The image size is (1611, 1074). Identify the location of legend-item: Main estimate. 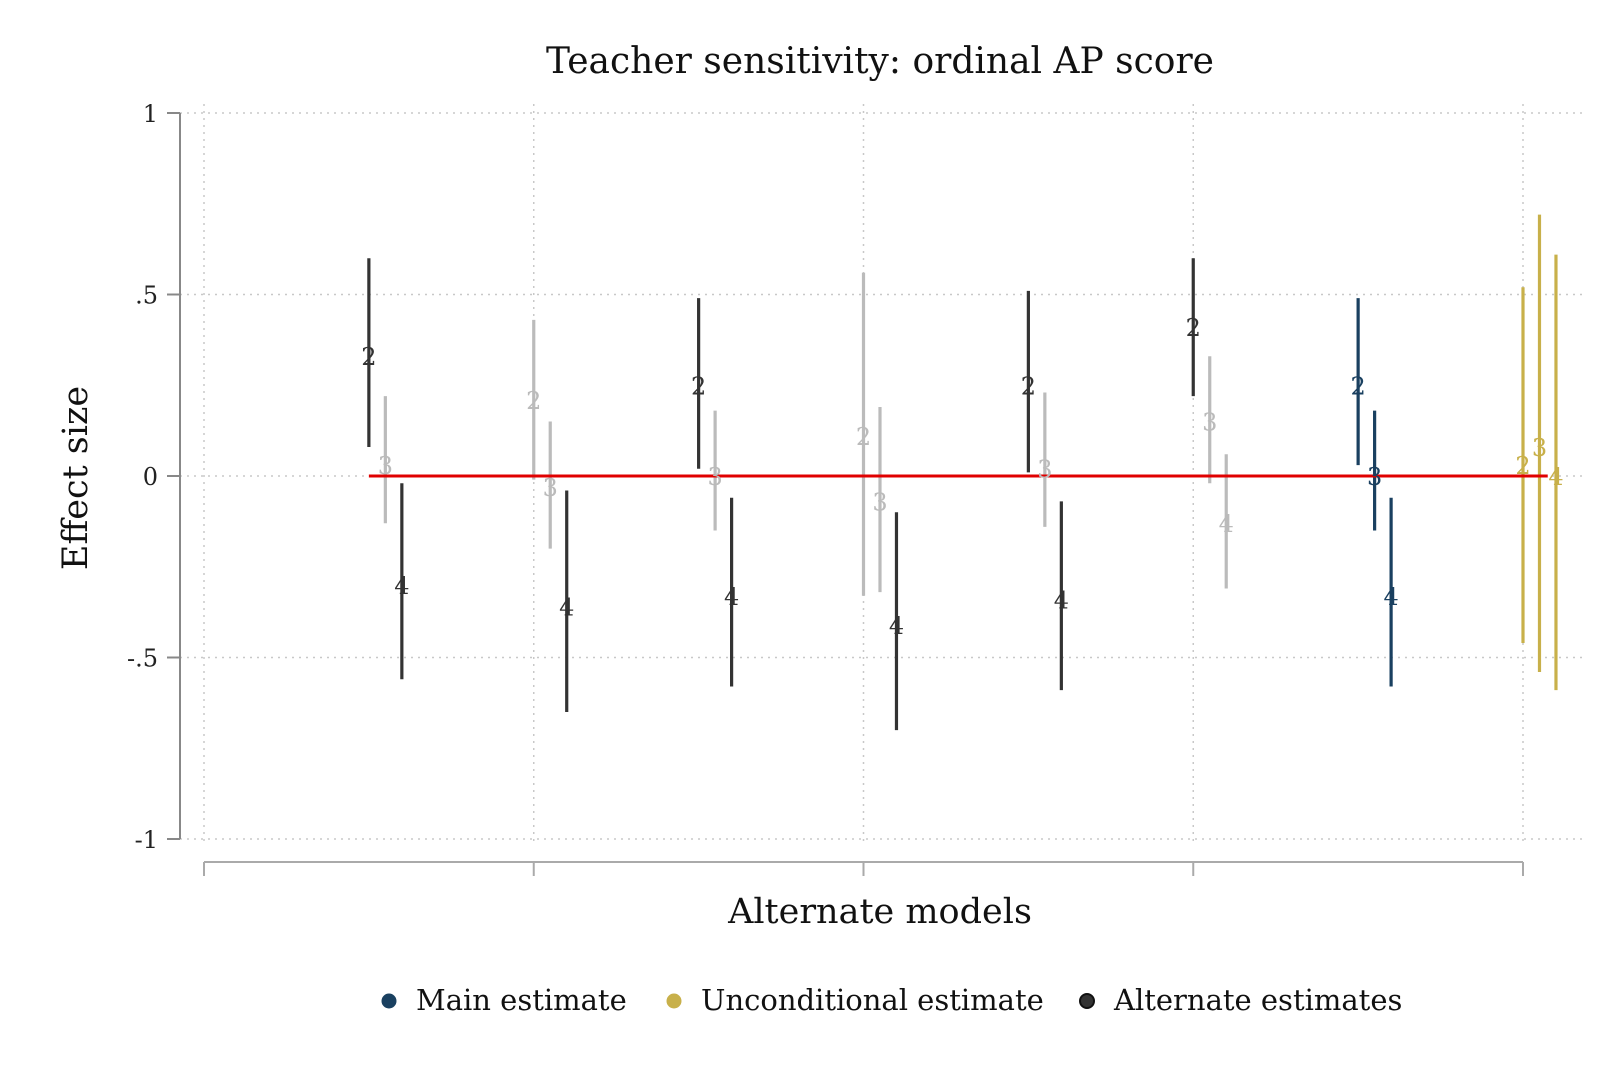
(504, 1000).